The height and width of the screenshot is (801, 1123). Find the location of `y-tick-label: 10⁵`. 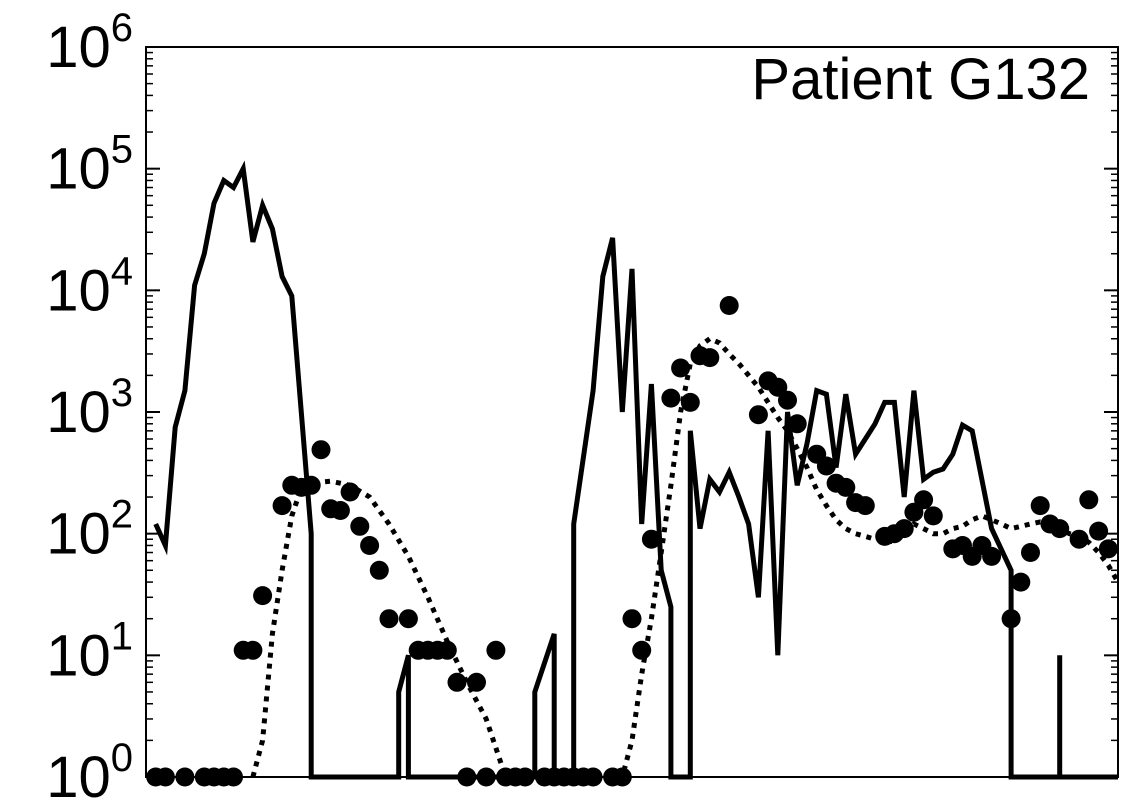

y-tick-label: 10⁵ is located at coordinates (89, 165).